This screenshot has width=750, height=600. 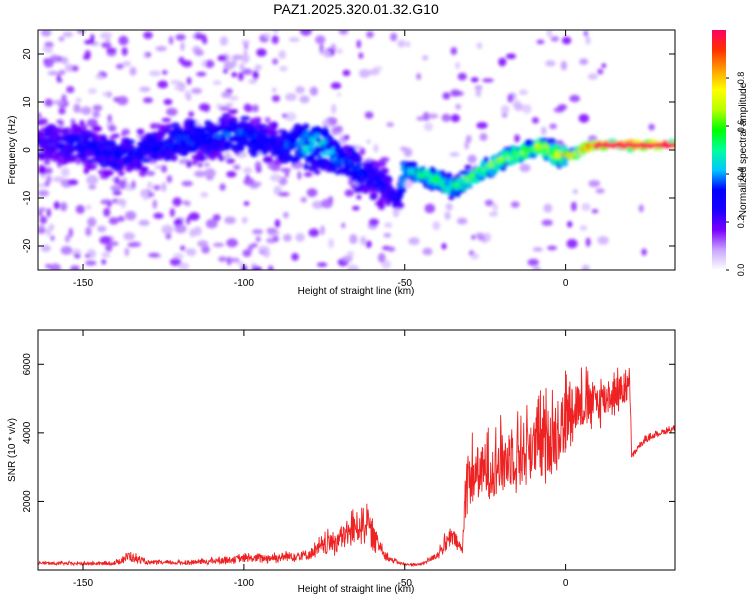 I want to click on spectrogram-ytick-label: -20, so click(x=27, y=245).